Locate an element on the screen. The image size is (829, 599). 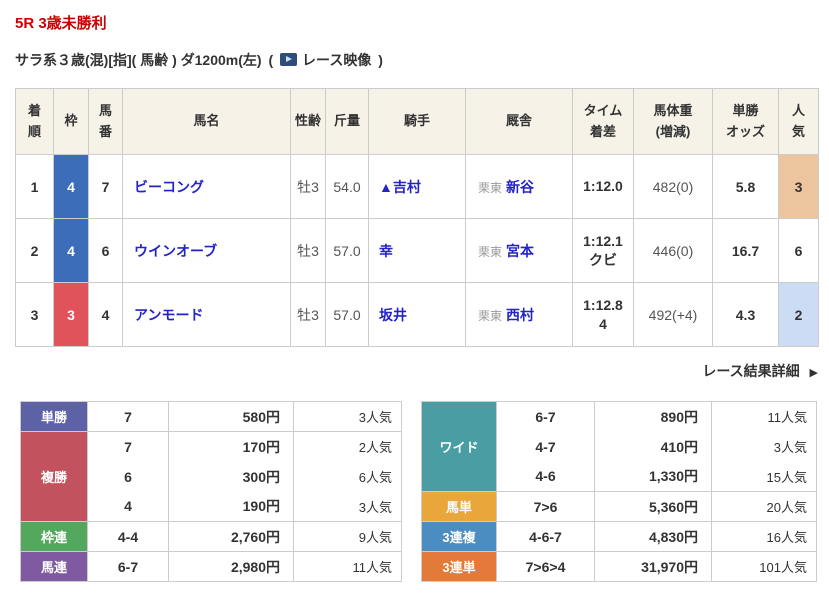
body-weight: 482(0) is located at coordinates (673, 186).